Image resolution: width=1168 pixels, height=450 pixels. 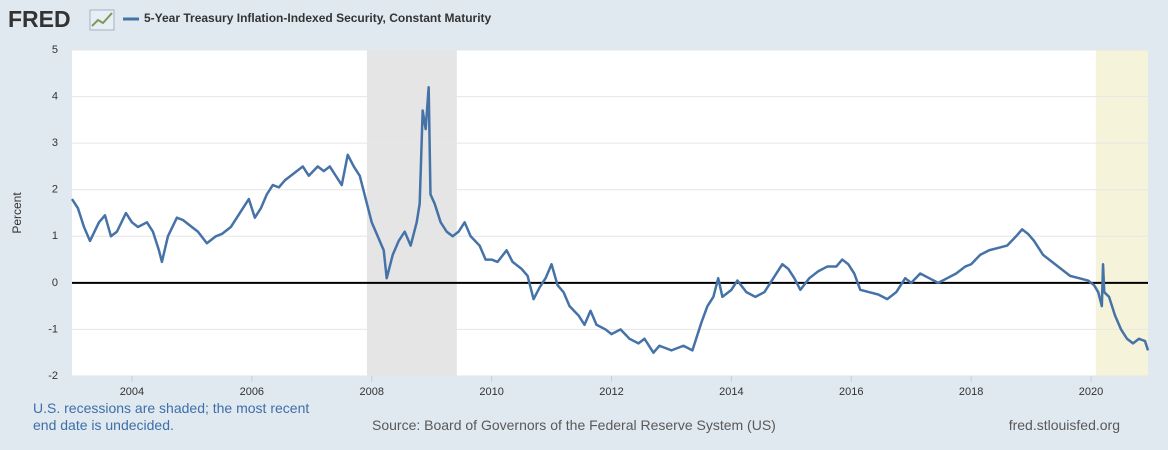 I want to click on x-tick-label: 2012, so click(x=611, y=392).